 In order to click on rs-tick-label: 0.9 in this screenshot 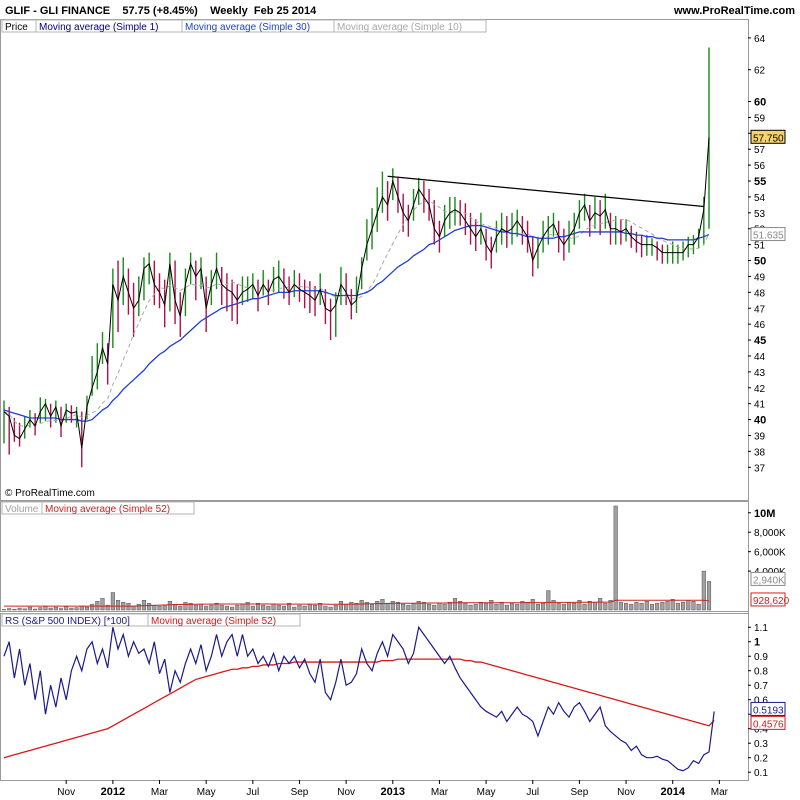, I will do `click(761, 657)`.